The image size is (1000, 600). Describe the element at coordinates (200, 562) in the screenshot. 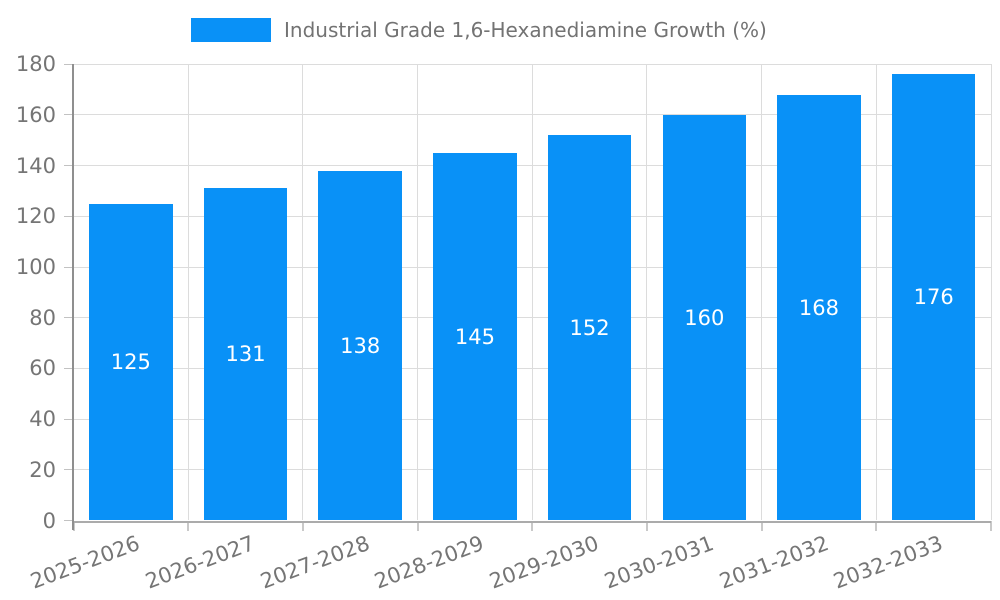

I see `x-axis-tick-label: 2026-2027` at that location.